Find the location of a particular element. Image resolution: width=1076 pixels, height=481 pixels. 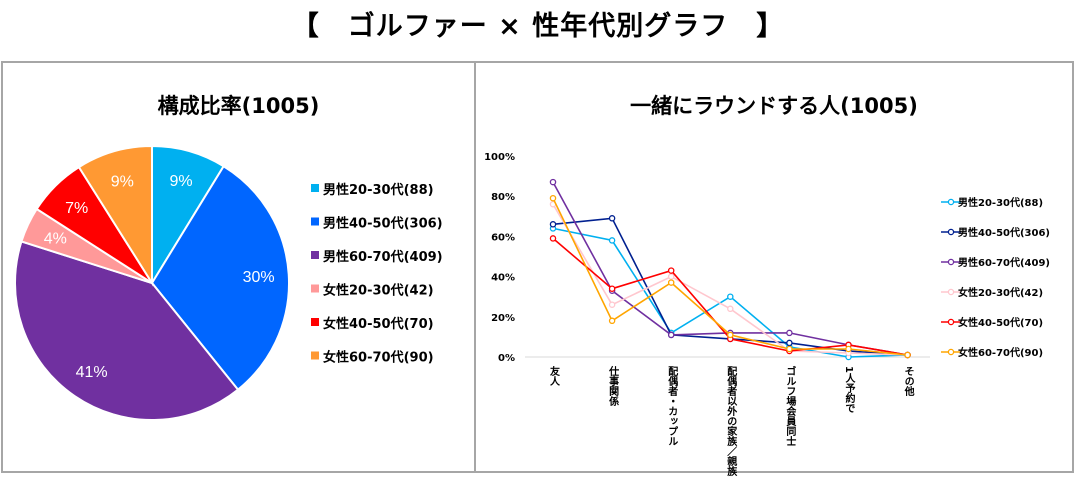

line-chart-title: 一緒にラウンドする人(1005) is located at coordinates (774, 106).